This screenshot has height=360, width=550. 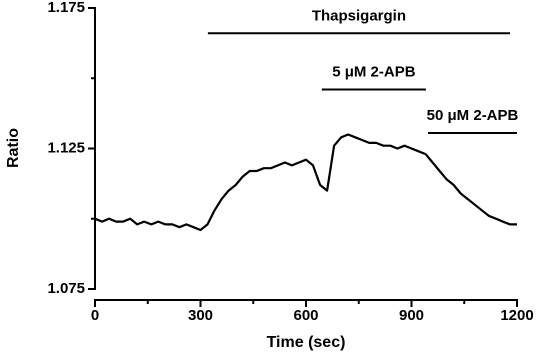 I want to click on y-axis-label: Ratio, so click(x=13, y=148).